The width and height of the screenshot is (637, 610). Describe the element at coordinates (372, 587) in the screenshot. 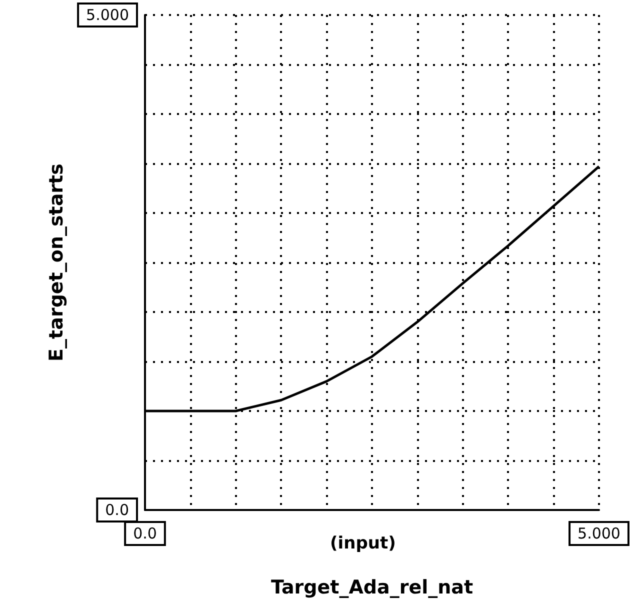

I see `x-axis-title: Target_Ada_rel_nat` at that location.